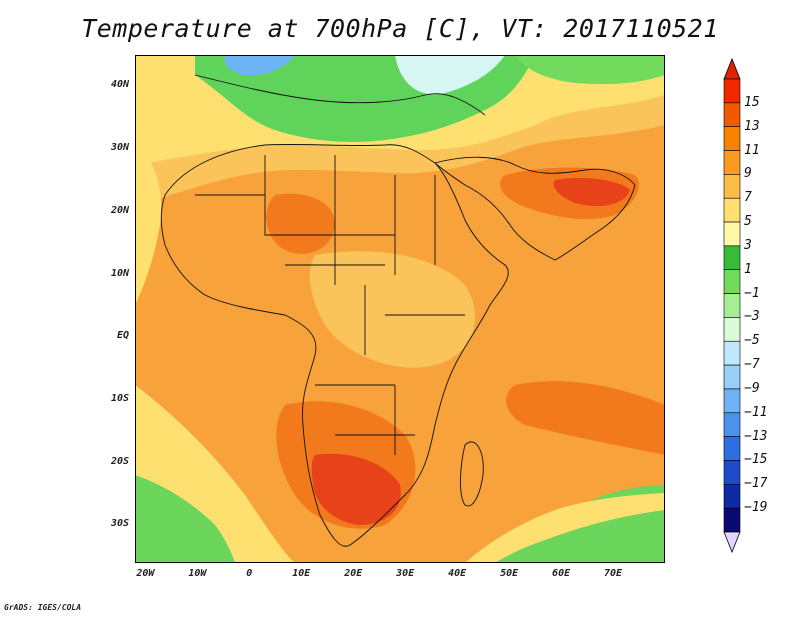 The image size is (800, 618). Describe the element at coordinates (119, 210) in the screenshot. I see `lat-tick-label: 20N` at that location.